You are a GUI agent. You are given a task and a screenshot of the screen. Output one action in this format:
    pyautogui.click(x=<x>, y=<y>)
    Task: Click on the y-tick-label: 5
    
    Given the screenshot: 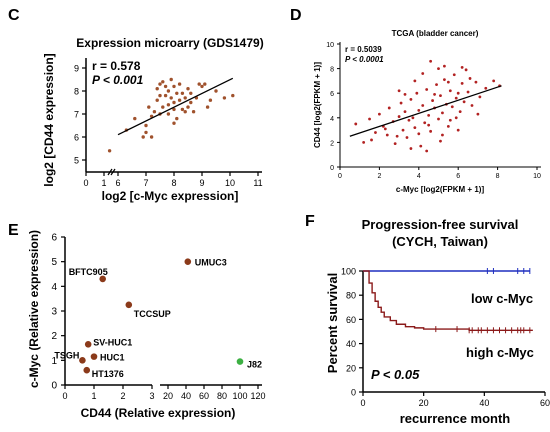 What is the action you would take?
    pyautogui.click(x=54, y=262)
    